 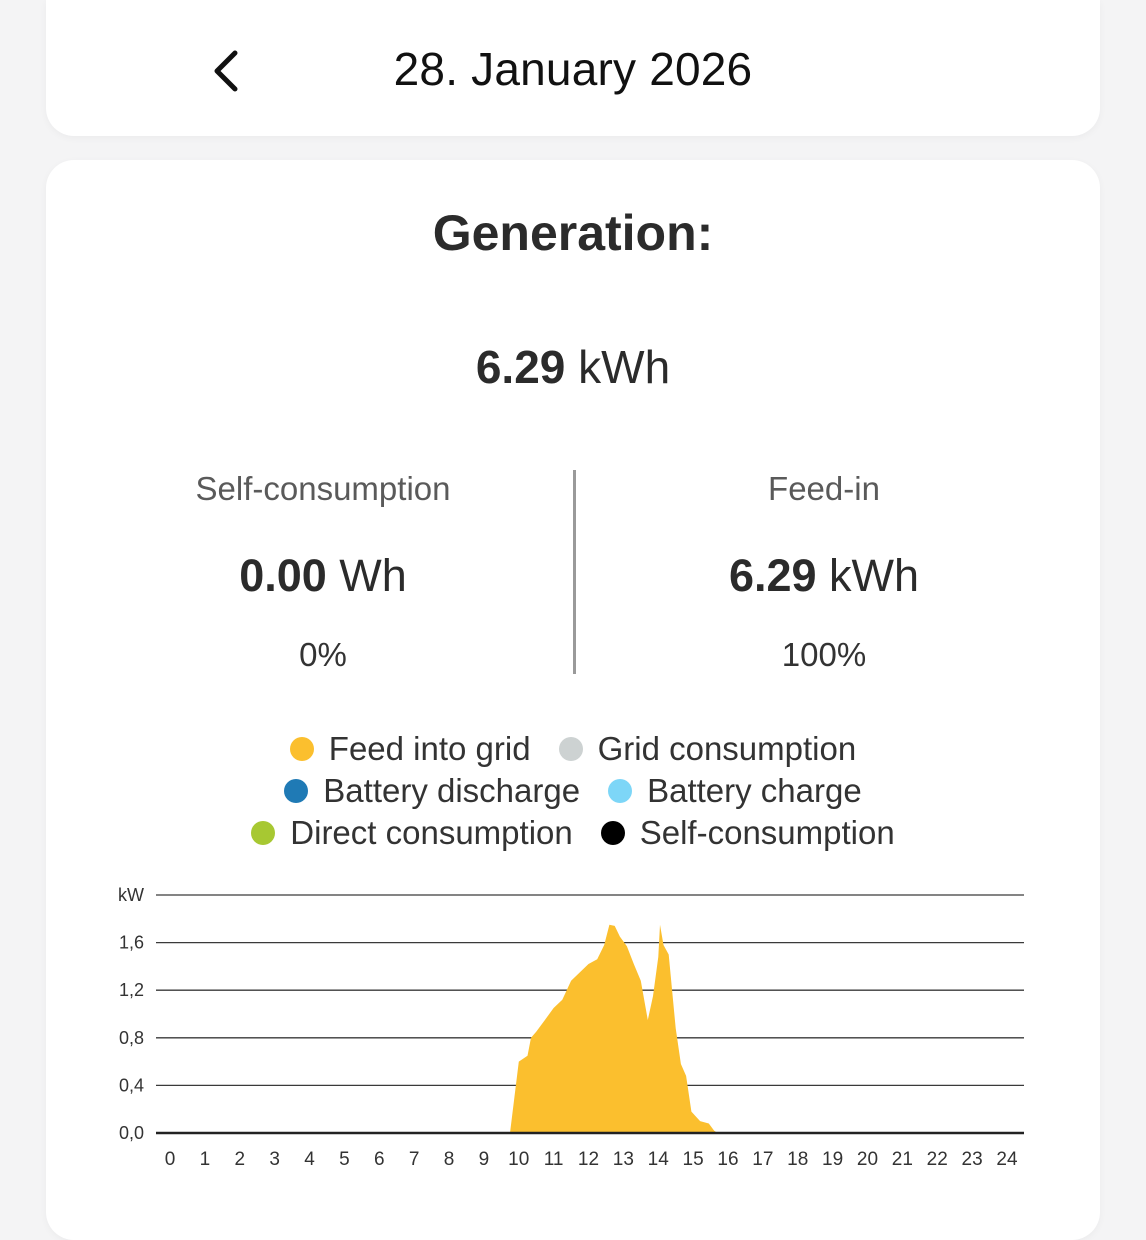 I want to click on chevron-left-icon, so click(x=226, y=71).